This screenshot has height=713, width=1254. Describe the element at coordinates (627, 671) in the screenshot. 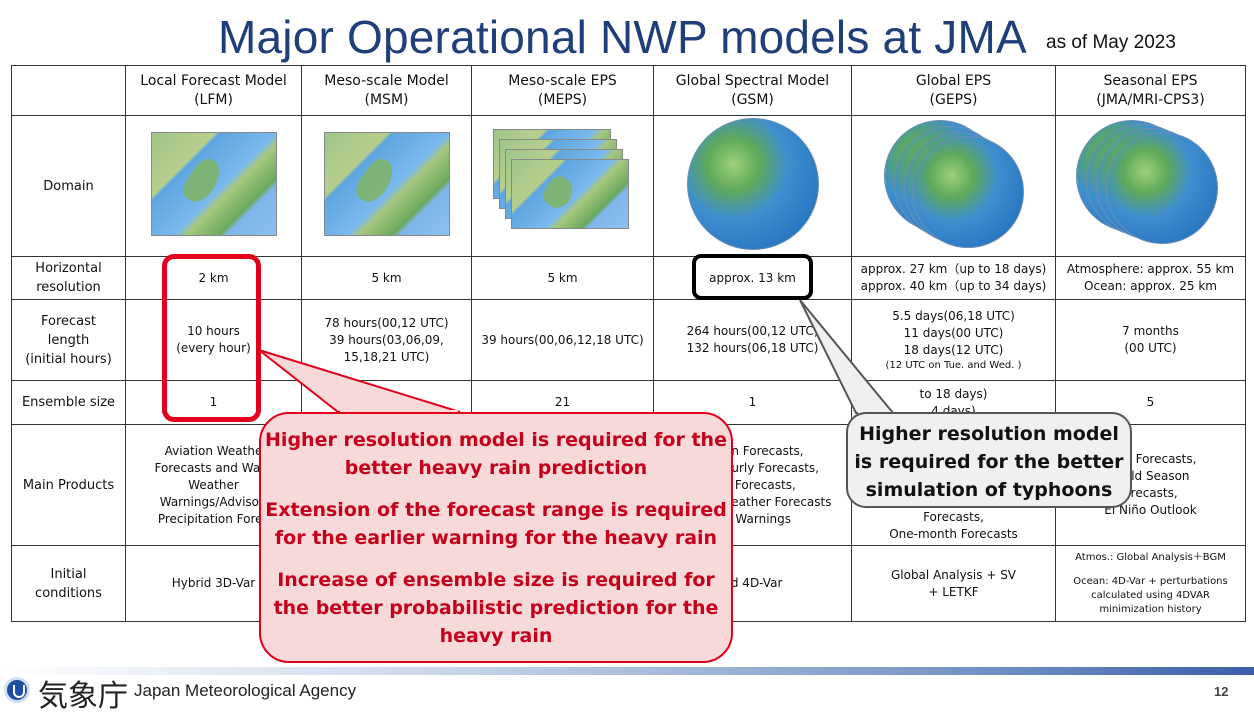

I see `footer-bar` at that location.